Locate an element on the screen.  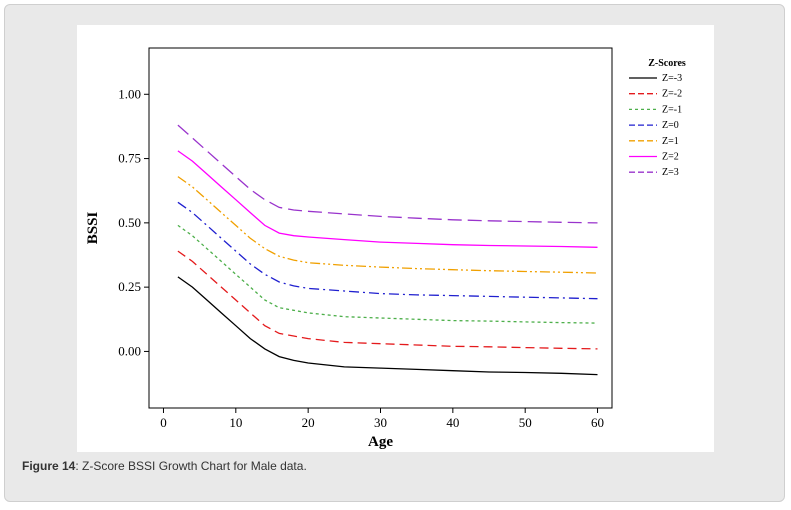
y-tick-label: 0.75 is located at coordinates (129, 158).